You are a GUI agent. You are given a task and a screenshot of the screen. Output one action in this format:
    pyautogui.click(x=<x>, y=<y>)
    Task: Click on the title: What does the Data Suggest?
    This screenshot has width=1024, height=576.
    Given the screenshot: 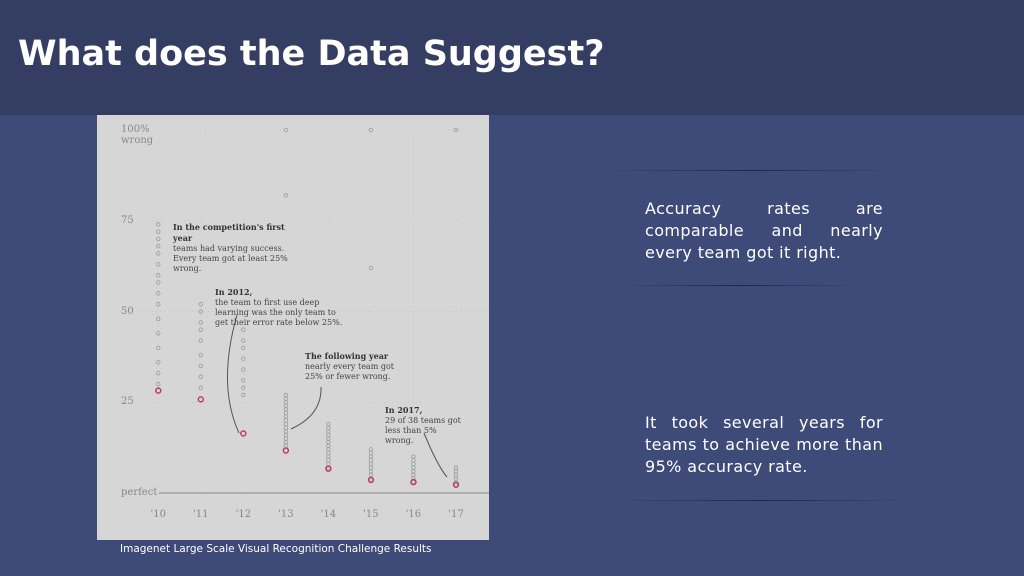 What is the action you would take?
    pyautogui.click(x=311, y=54)
    